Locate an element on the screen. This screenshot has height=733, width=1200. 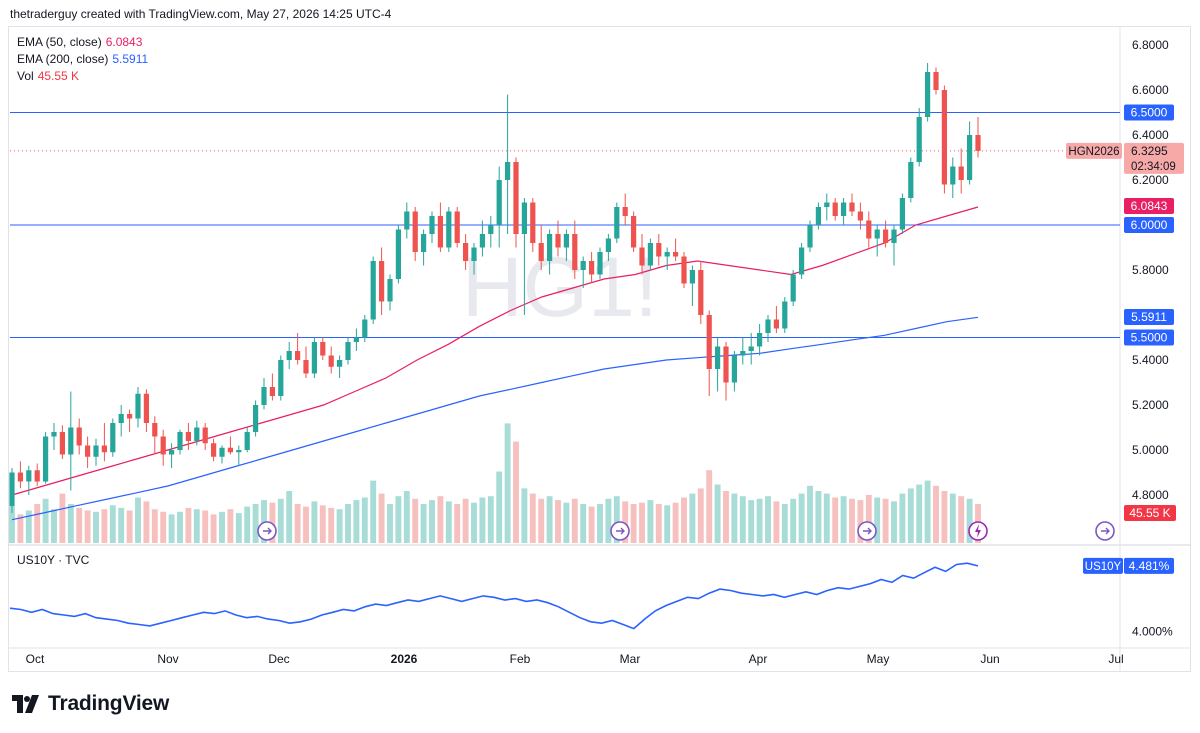
time-tick-label: Jun is located at coordinates (989, 659).